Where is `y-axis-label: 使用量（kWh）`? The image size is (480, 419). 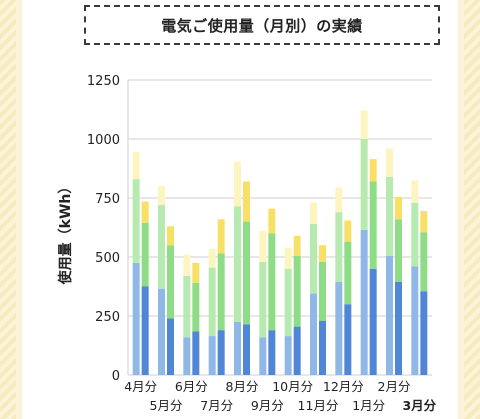
y-axis-label: 使用量（kWh） is located at coordinates (65, 233).